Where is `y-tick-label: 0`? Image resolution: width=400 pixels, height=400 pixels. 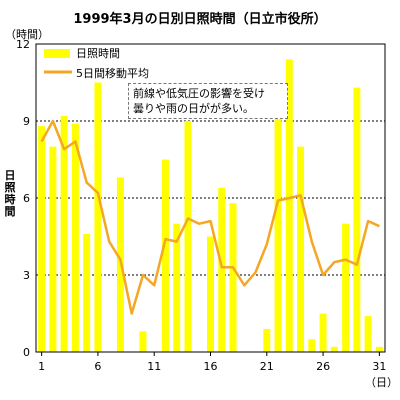
y-tick-label: 0 is located at coordinates (26, 352).